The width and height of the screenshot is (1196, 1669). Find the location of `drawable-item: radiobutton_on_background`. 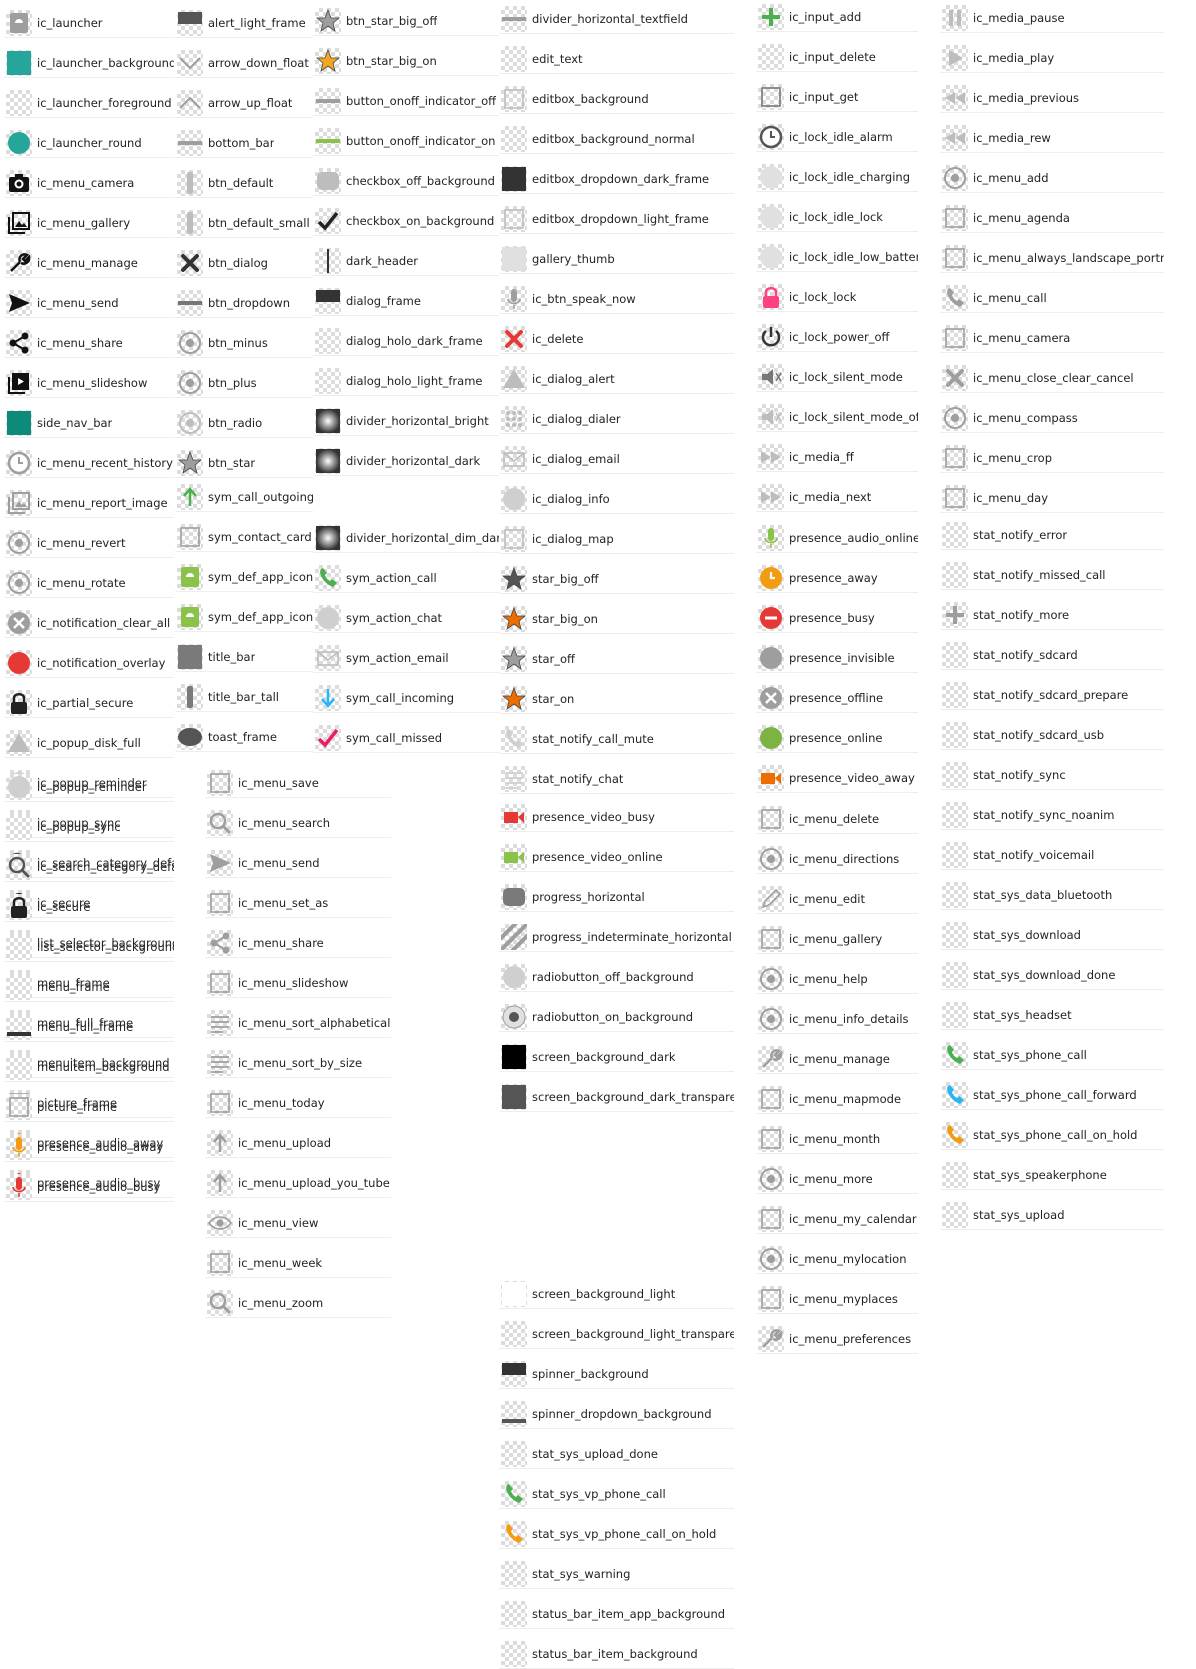

drawable-item: radiobutton_on_background is located at coordinates (616, 1017).